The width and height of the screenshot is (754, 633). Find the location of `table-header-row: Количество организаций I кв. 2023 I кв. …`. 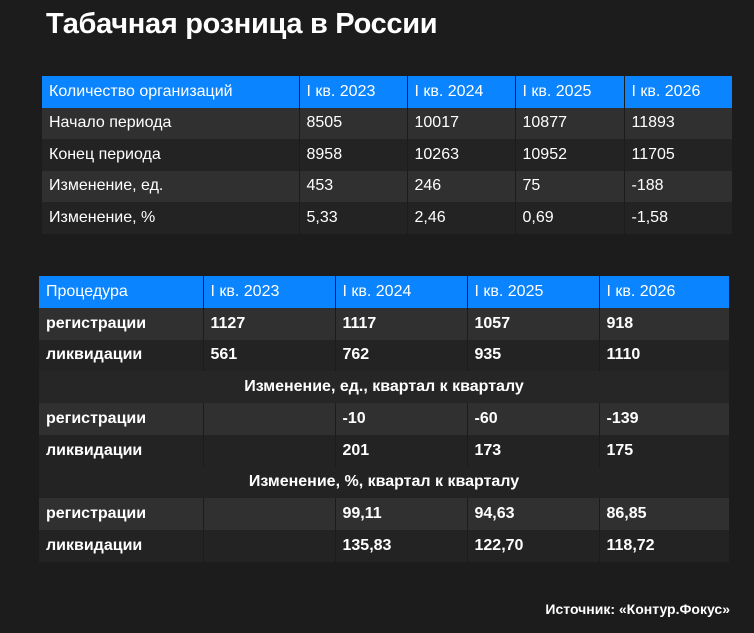

table-header-row: Количество организаций I кв. 2023 I кв. … is located at coordinates (387, 92).